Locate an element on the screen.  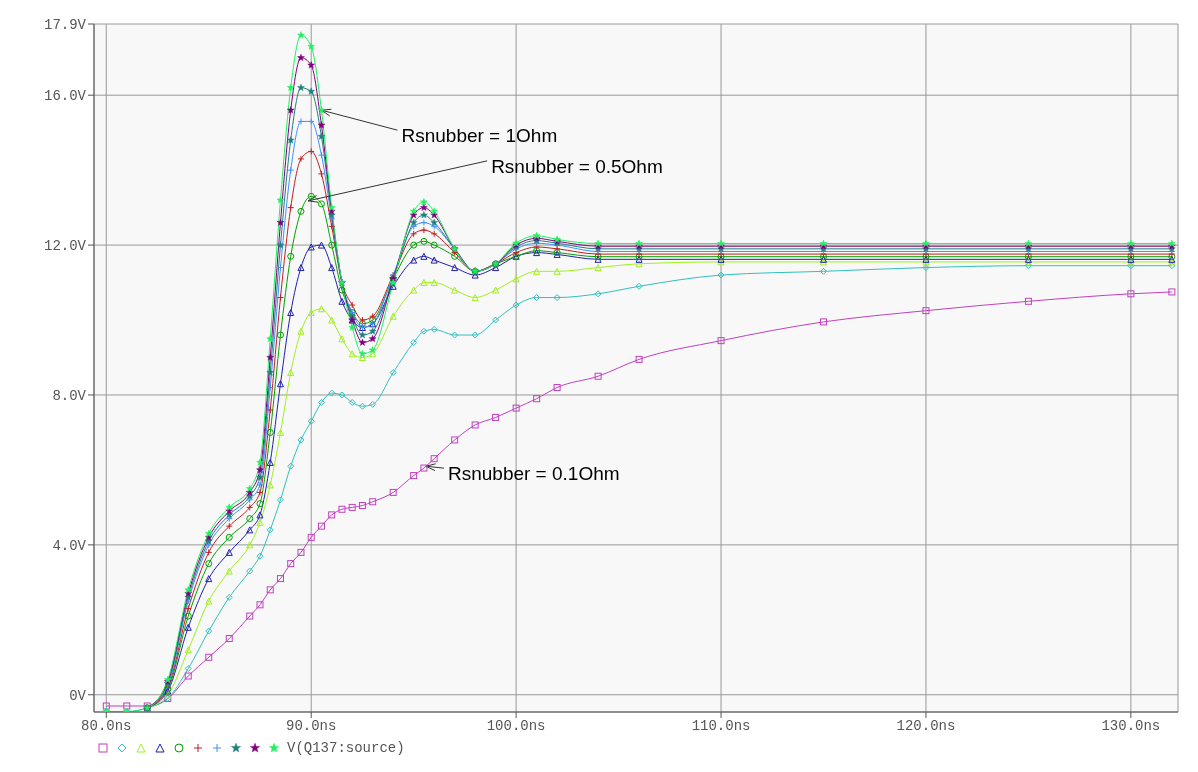
annotation: Rsnubber = 1Ohm is located at coordinates (479, 135).